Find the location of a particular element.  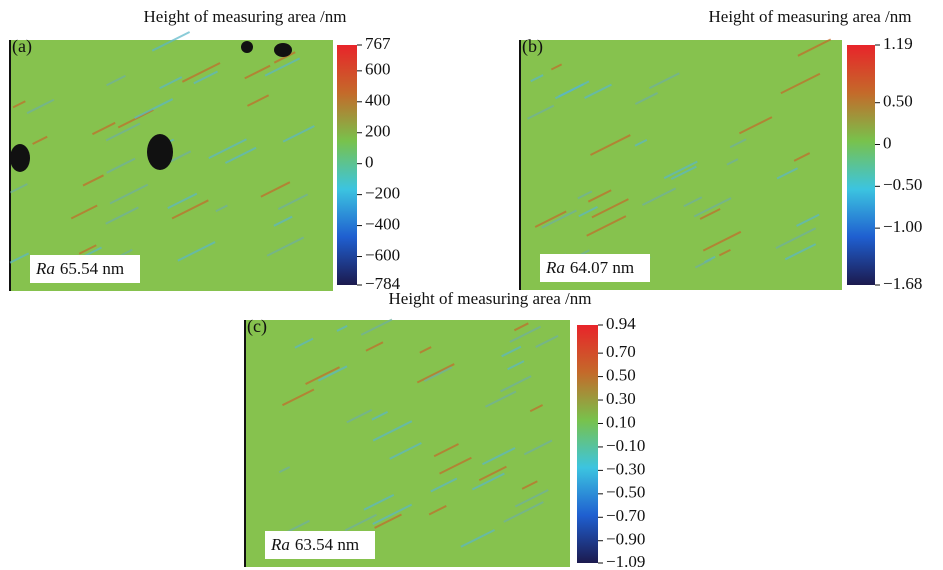

height-map is located at coordinates (681, 165).